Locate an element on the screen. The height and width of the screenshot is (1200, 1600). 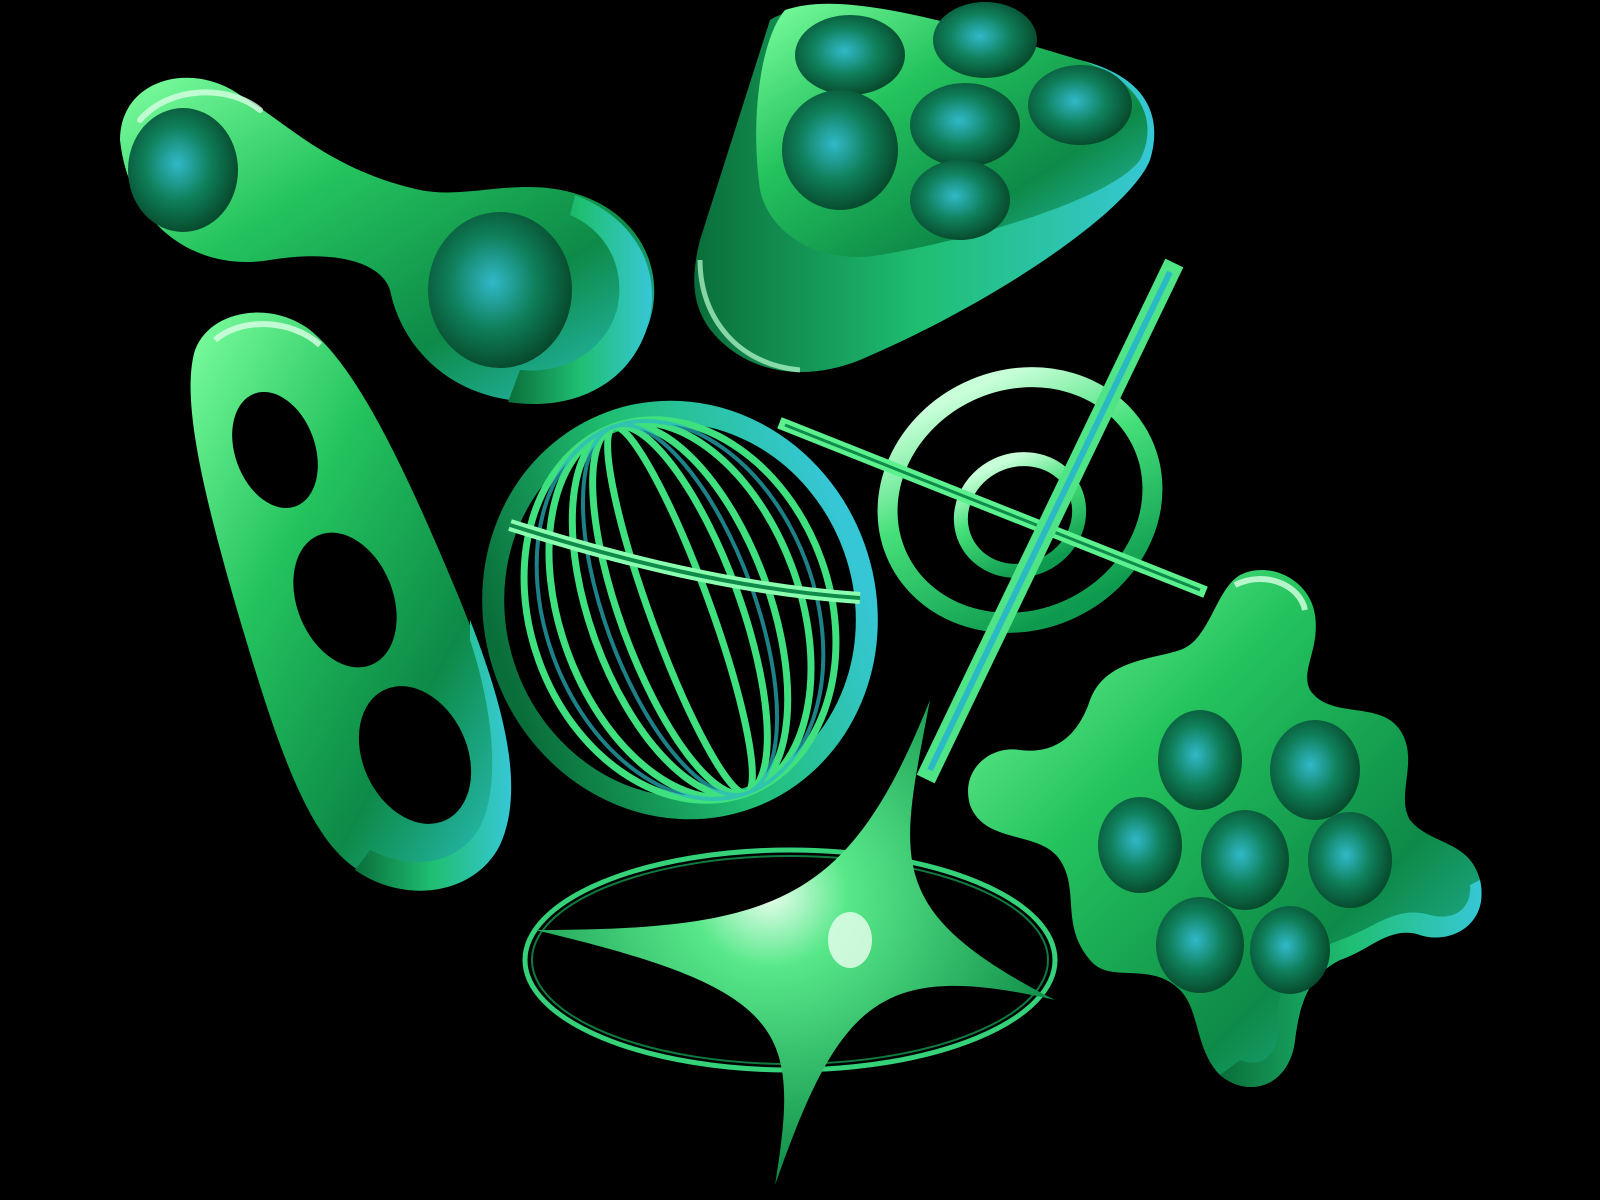
four-point-star-with-orbit is located at coordinates (790, 942).